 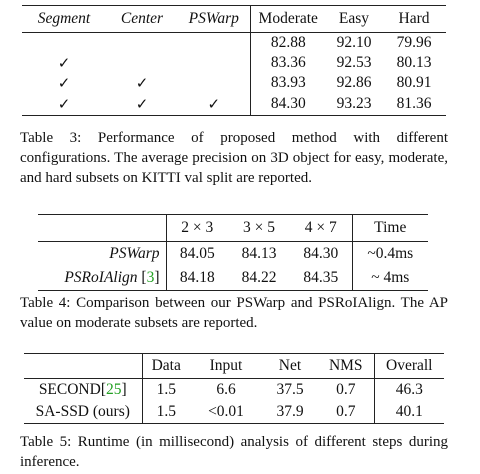 What do you see at coordinates (226, 412) in the screenshot?
I see `cell-input: <0.01` at bounding box center [226, 412].